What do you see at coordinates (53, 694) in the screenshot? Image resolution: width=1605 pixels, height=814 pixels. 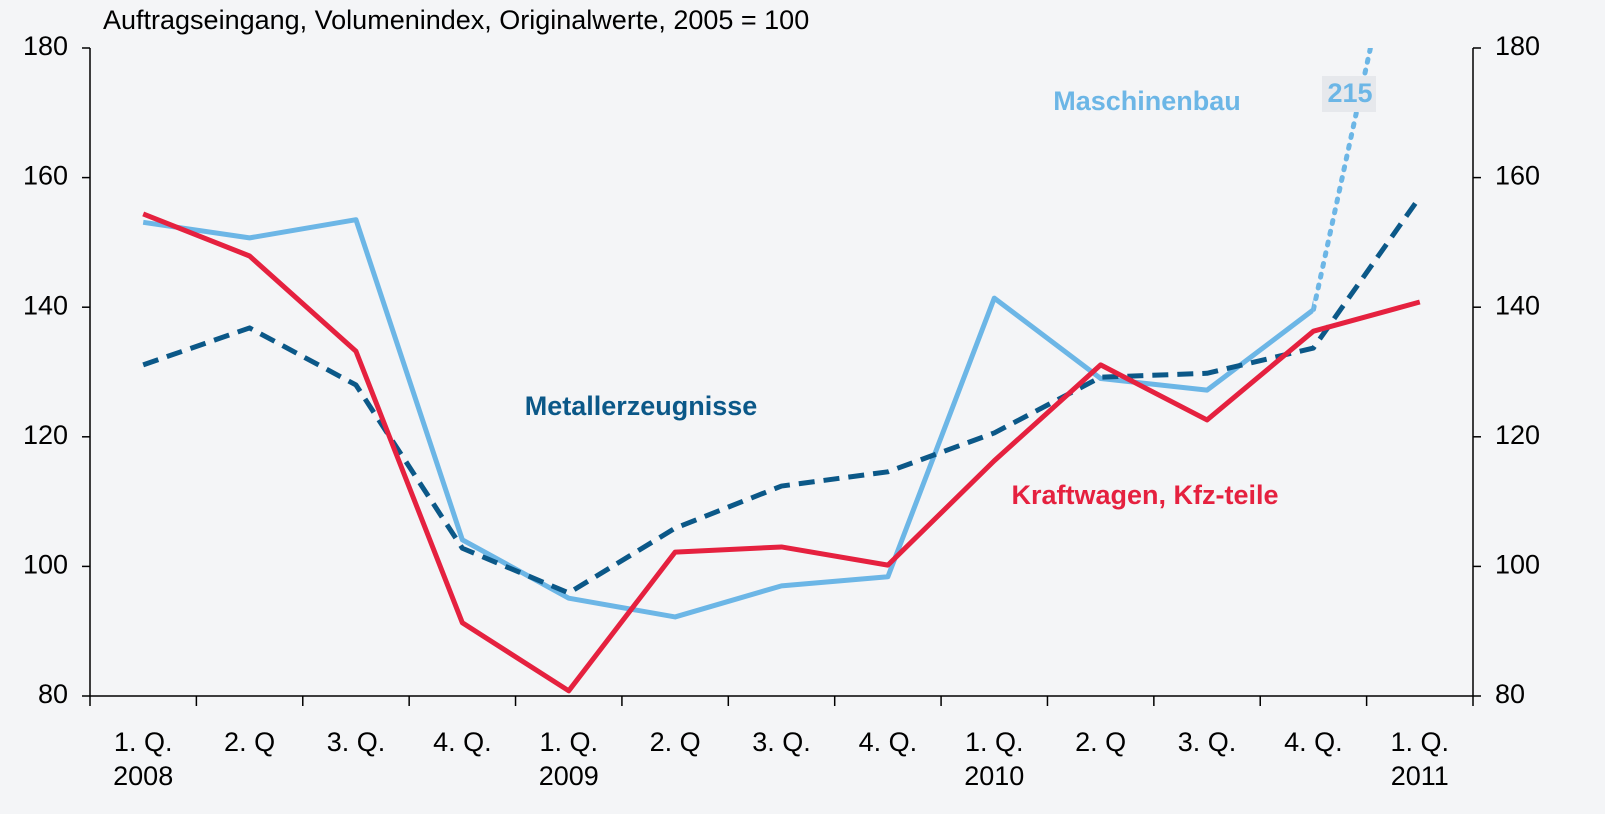 I see `y-tick-label: 80` at bounding box center [53, 694].